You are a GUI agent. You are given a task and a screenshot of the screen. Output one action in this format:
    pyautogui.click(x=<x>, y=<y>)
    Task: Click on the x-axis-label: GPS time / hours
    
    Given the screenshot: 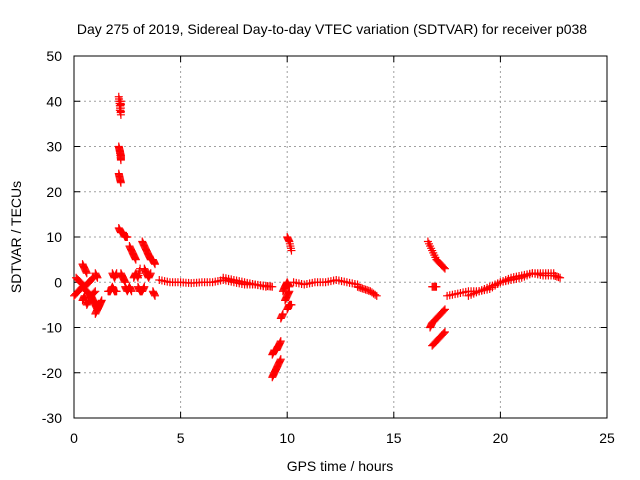 What is the action you would take?
    pyautogui.click(x=340, y=466)
    